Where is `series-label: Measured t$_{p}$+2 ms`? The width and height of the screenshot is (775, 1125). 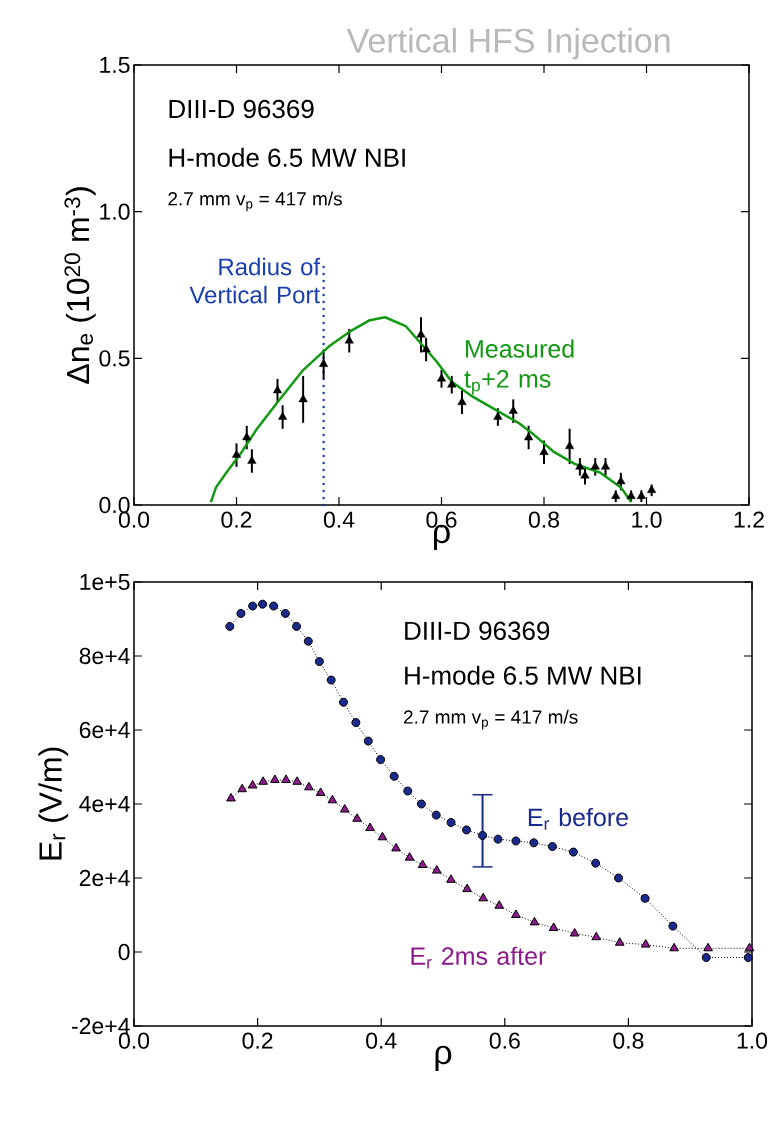 series-label: Measured t$_{p}$+2 ms is located at coordinates (519, 367).